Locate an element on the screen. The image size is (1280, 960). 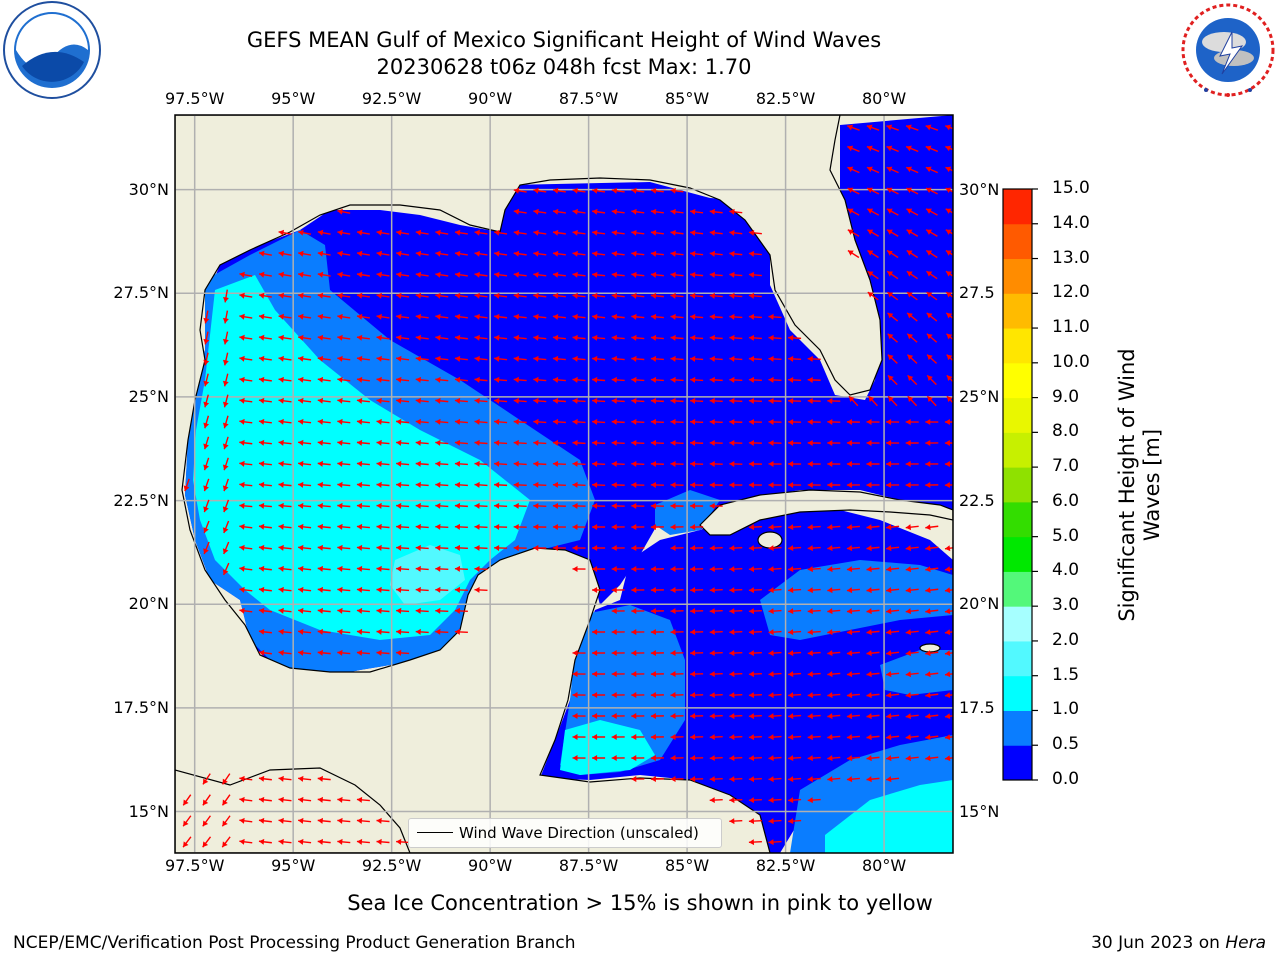
colorbar-label: 9.0 is located at coordinates (1066, 396).